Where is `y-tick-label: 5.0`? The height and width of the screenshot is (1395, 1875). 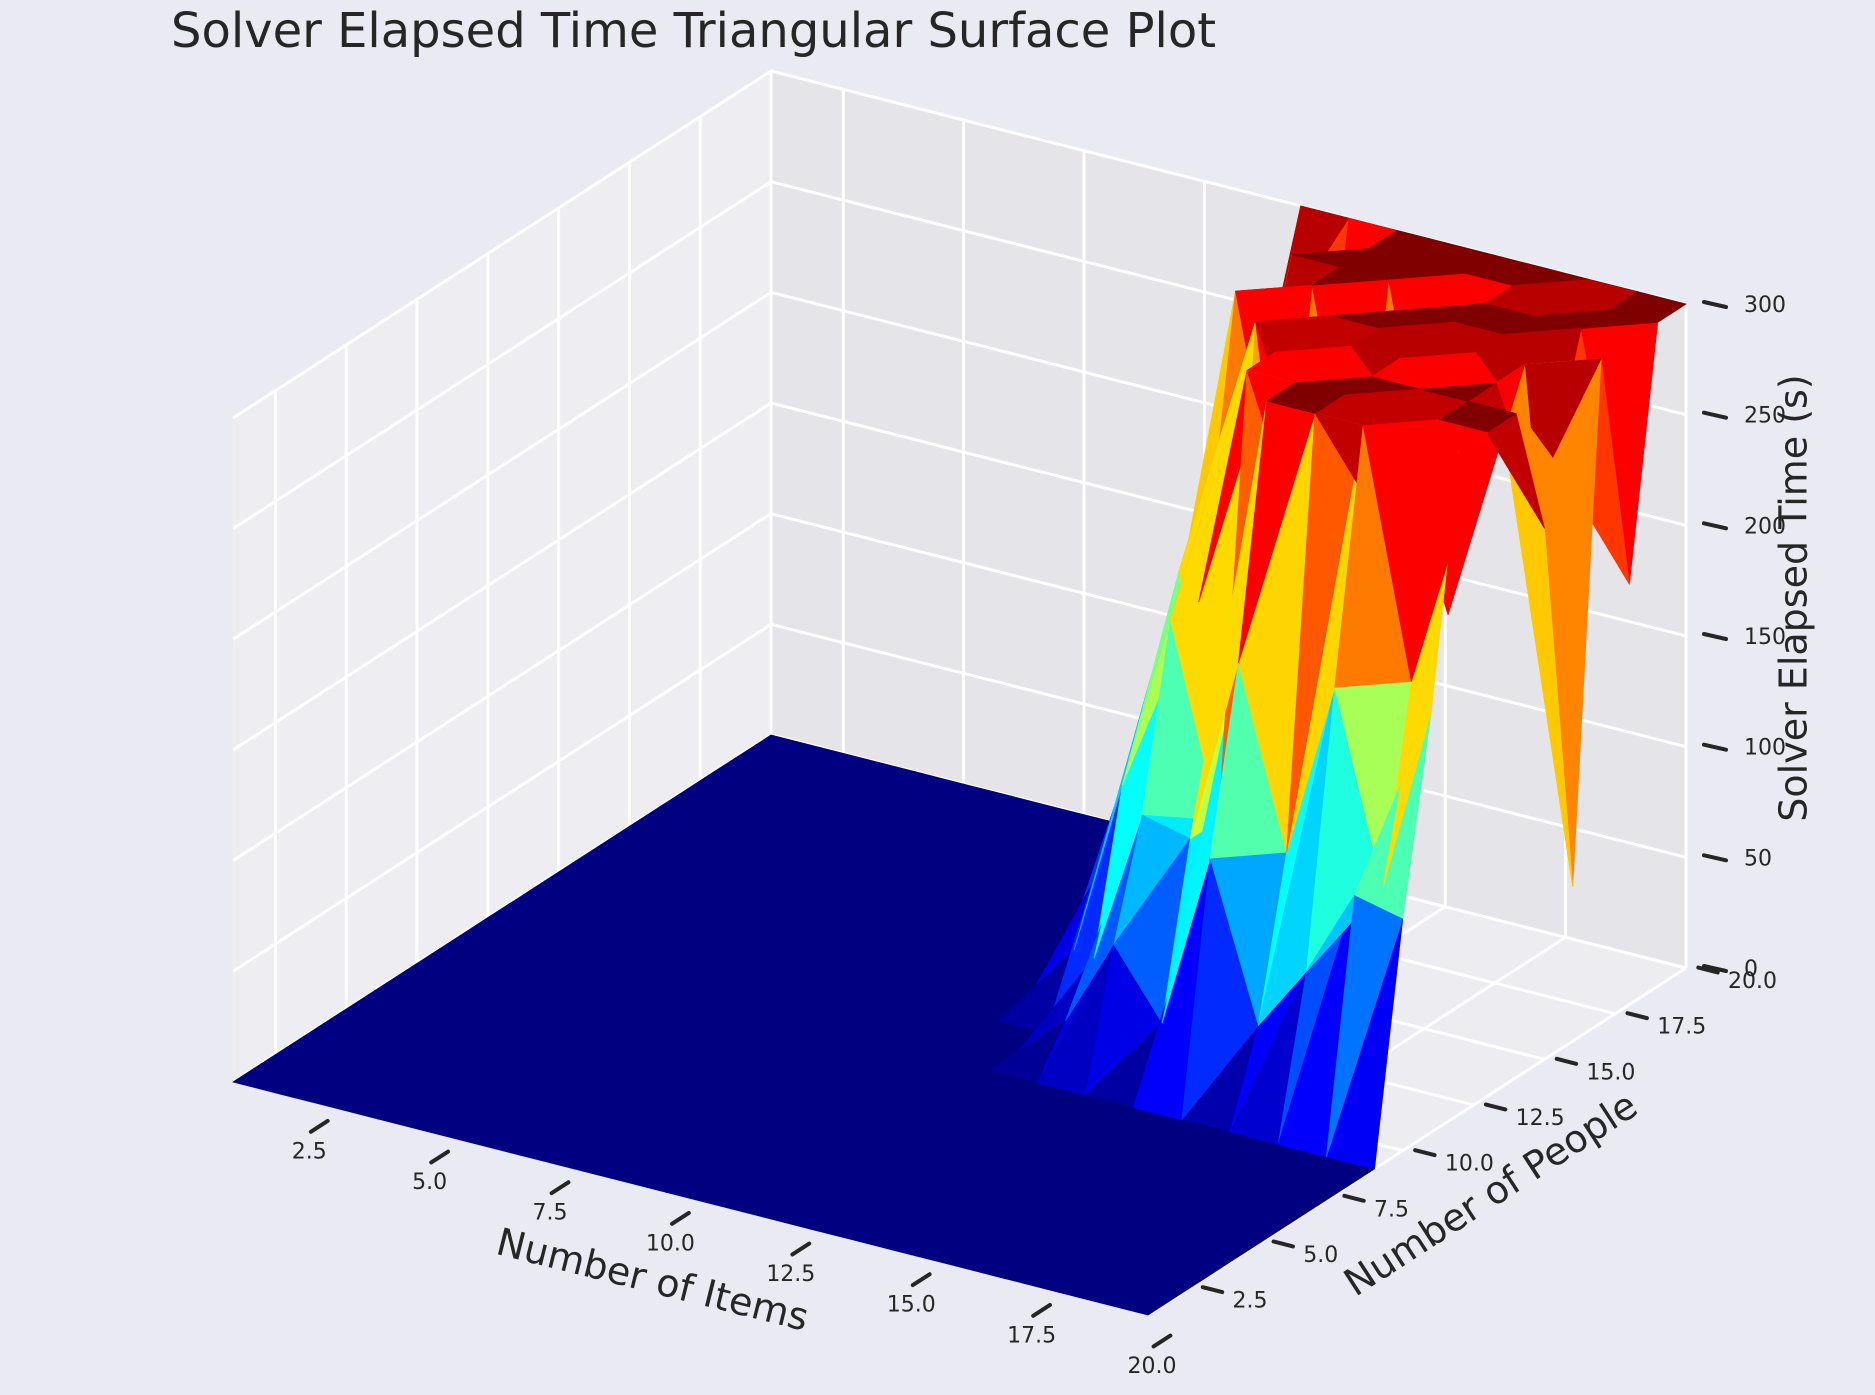 y-tick-label: 5.0 is located at coordinates (1320, 1255).